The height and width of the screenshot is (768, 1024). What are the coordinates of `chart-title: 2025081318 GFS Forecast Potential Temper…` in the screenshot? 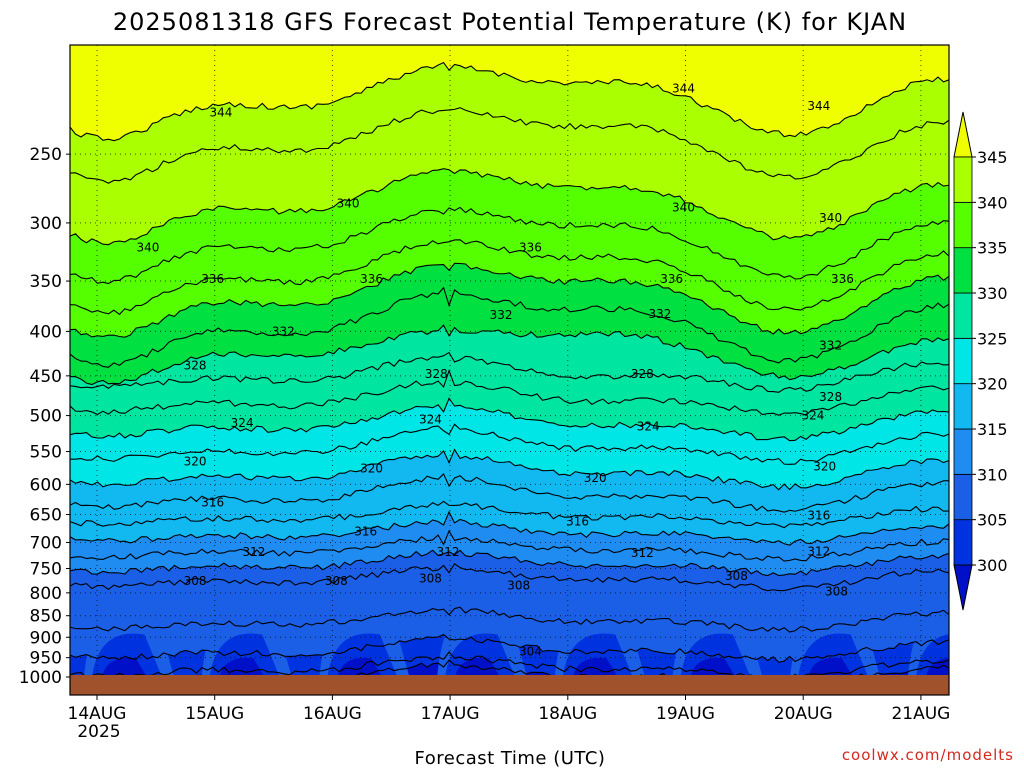 It's located at (510, 22).